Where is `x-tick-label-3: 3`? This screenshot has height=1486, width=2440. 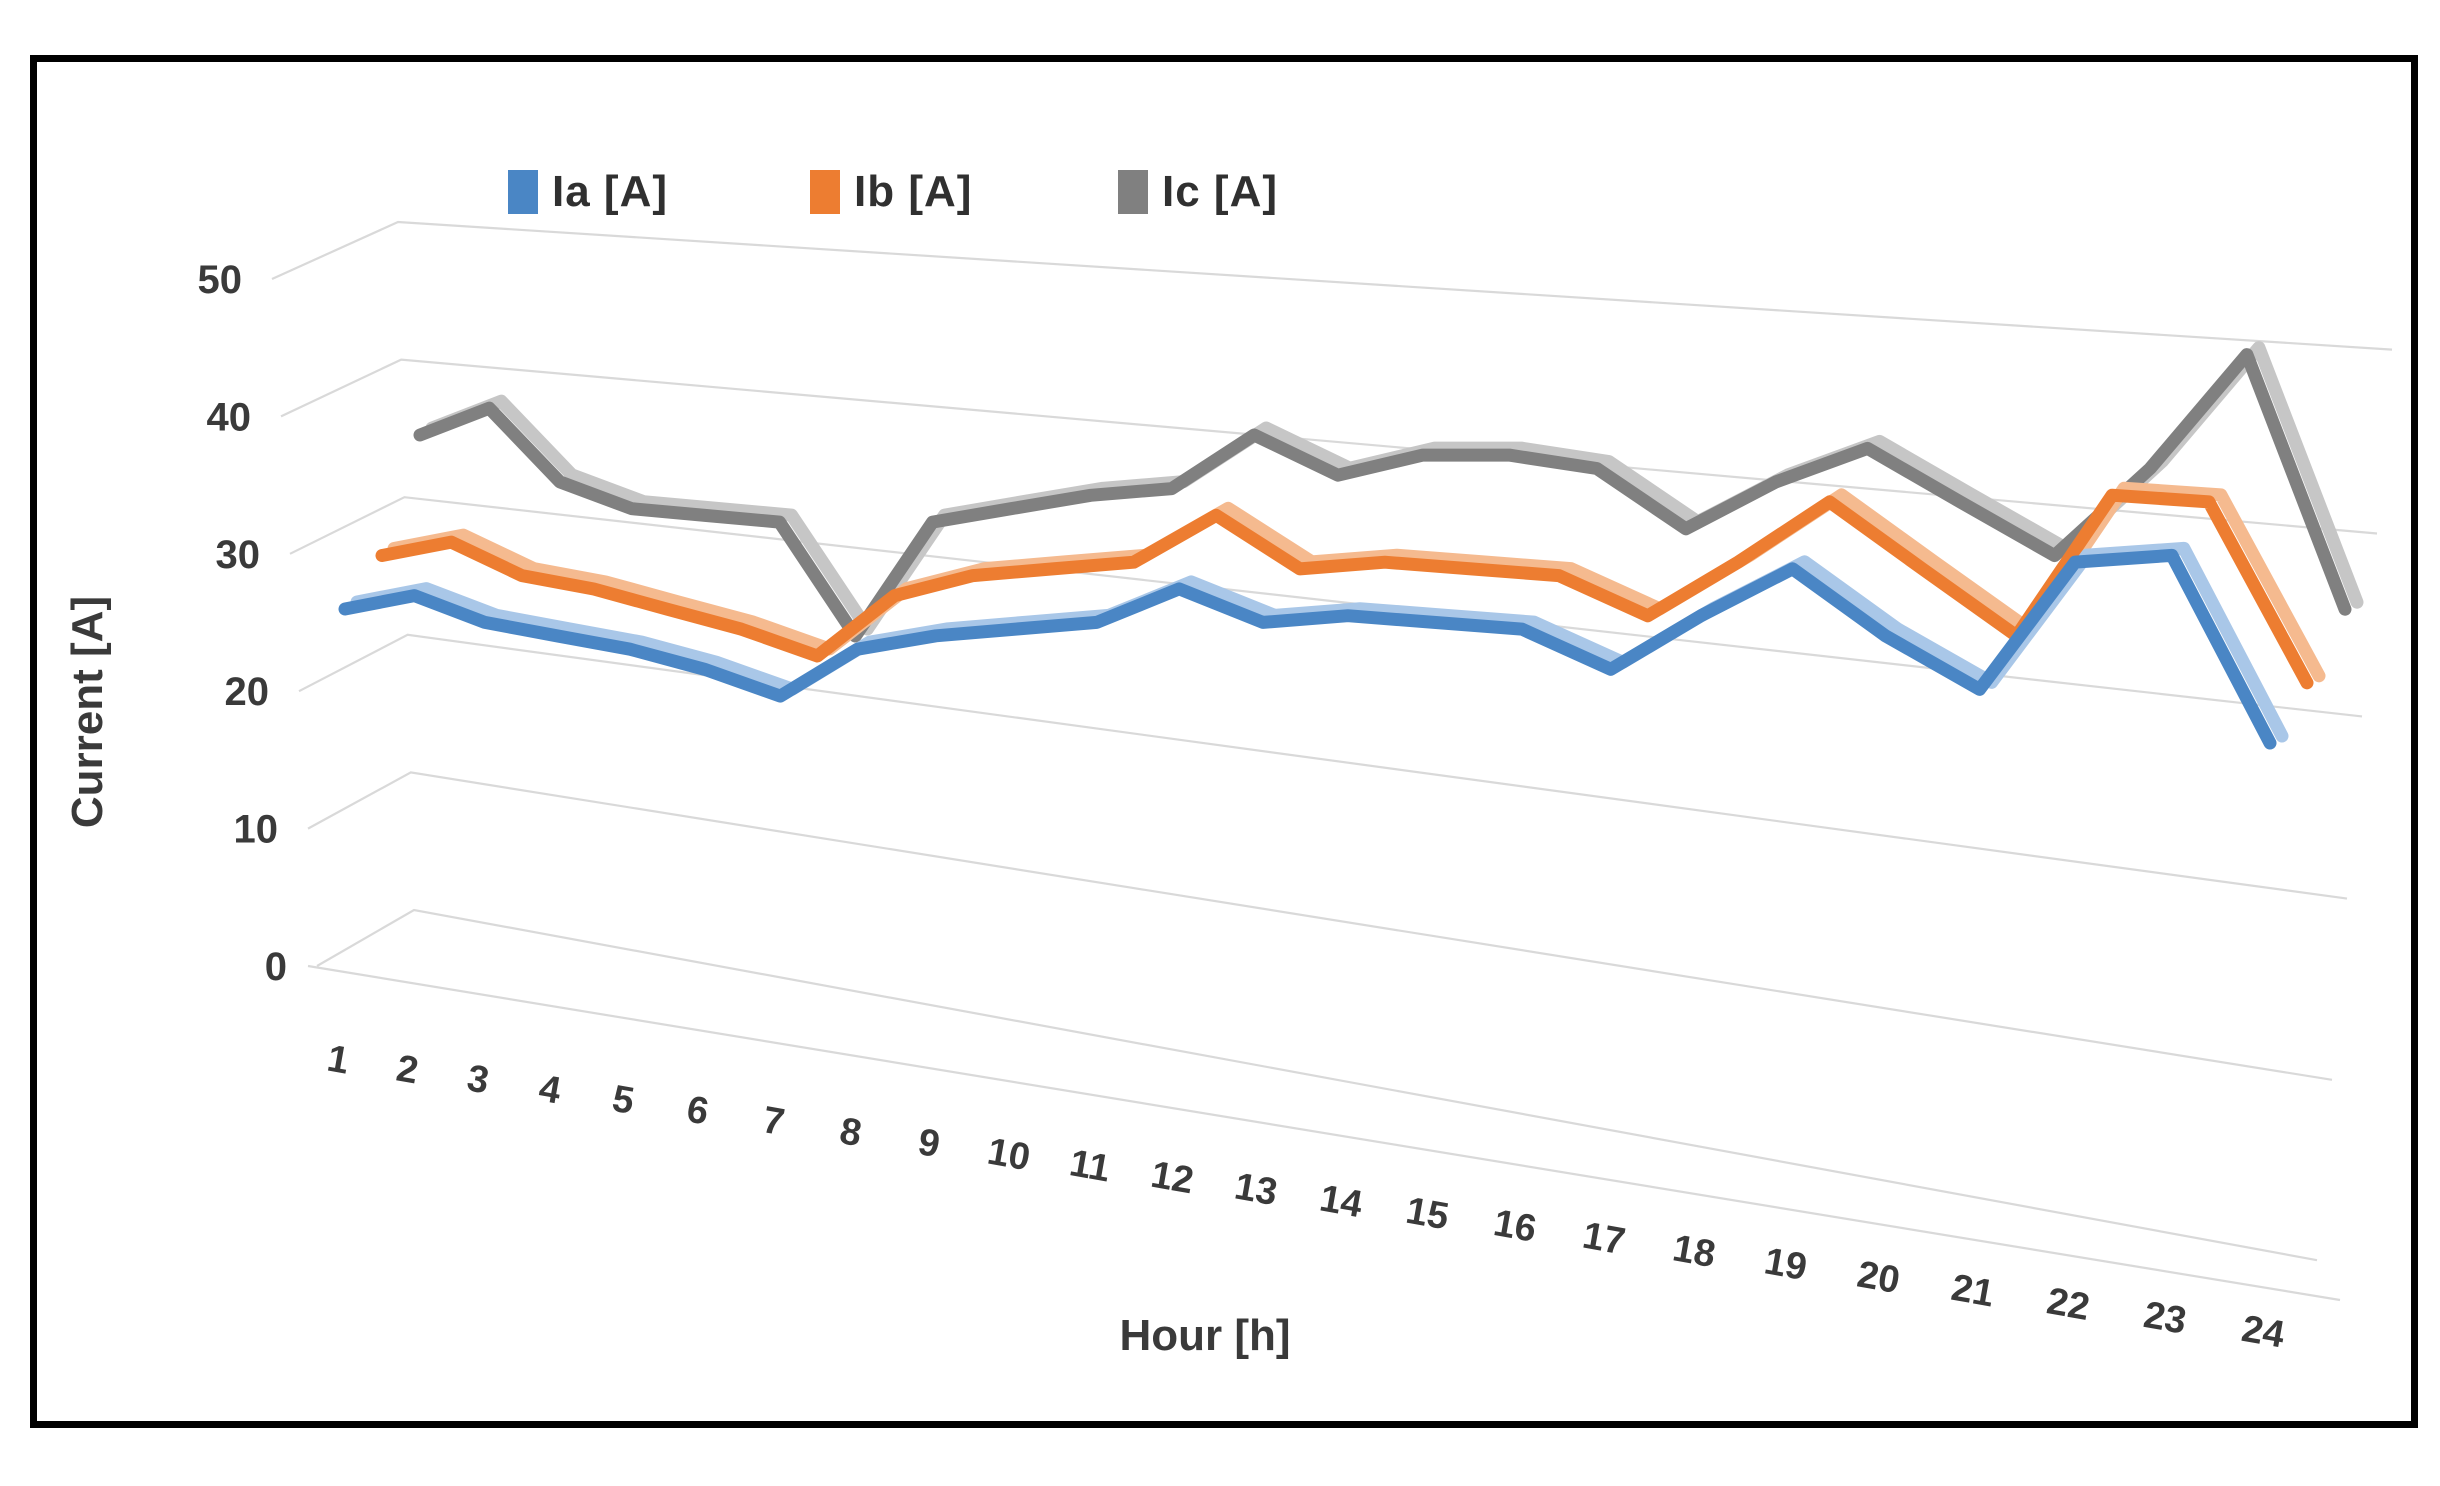 x-tick-label-3: 3 is located at coordinates (478, 1079).